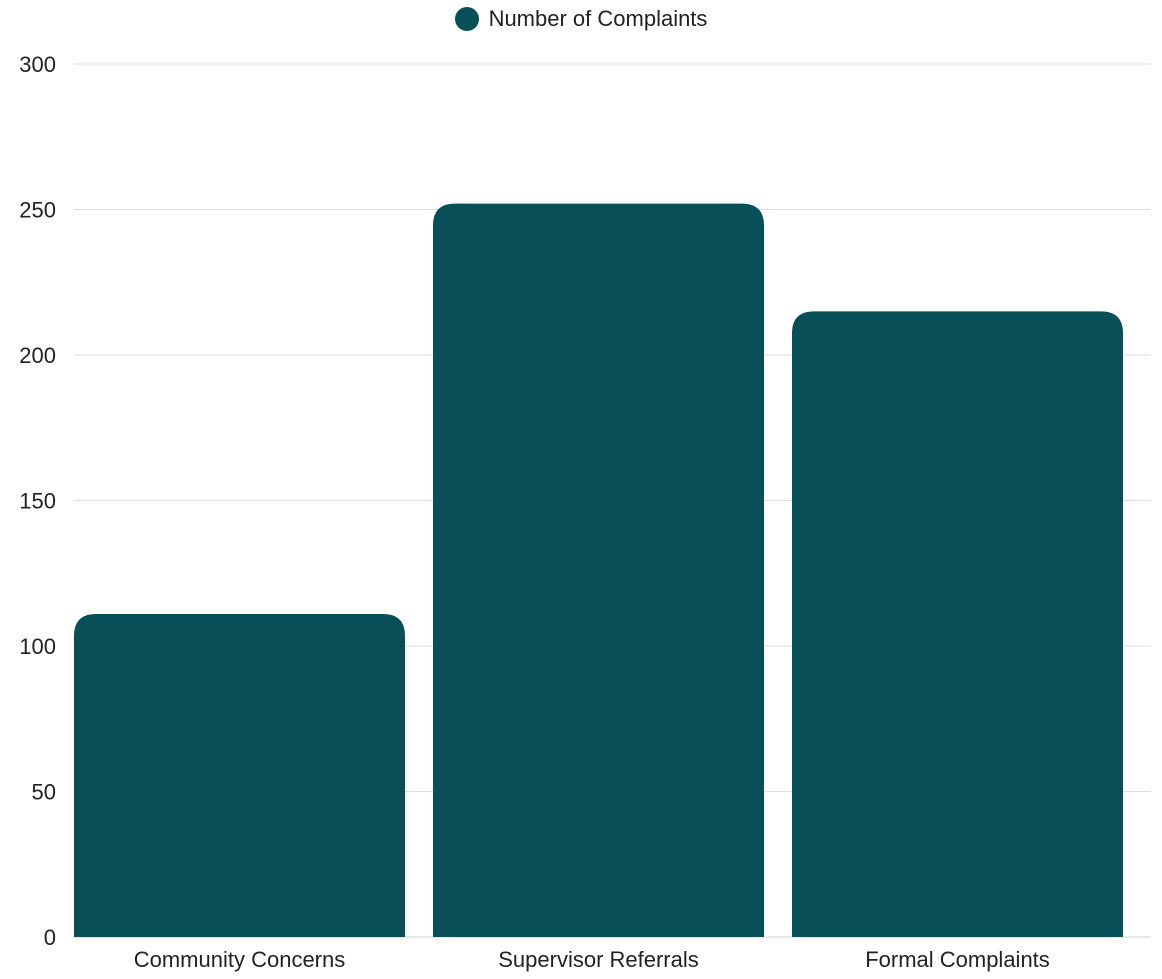 This screenshot has width=1162, height=979. What do you see at coordinates (598, 959) in the screenshot?
I see `x-tick-label-supervisor-referrals: Supervisor Referrals` at bounding box center [598, 959].